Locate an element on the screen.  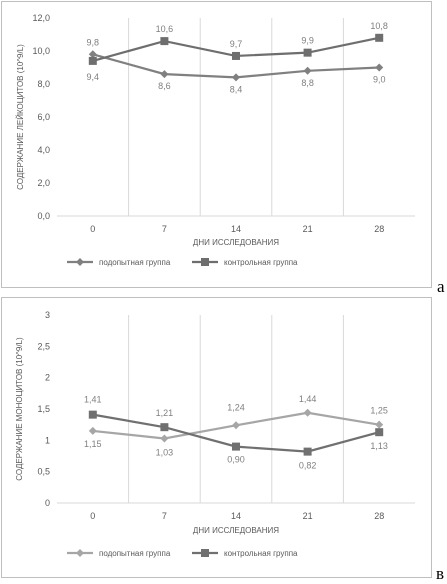
y-tick-label: 0 is located at coordinates (47, 503).